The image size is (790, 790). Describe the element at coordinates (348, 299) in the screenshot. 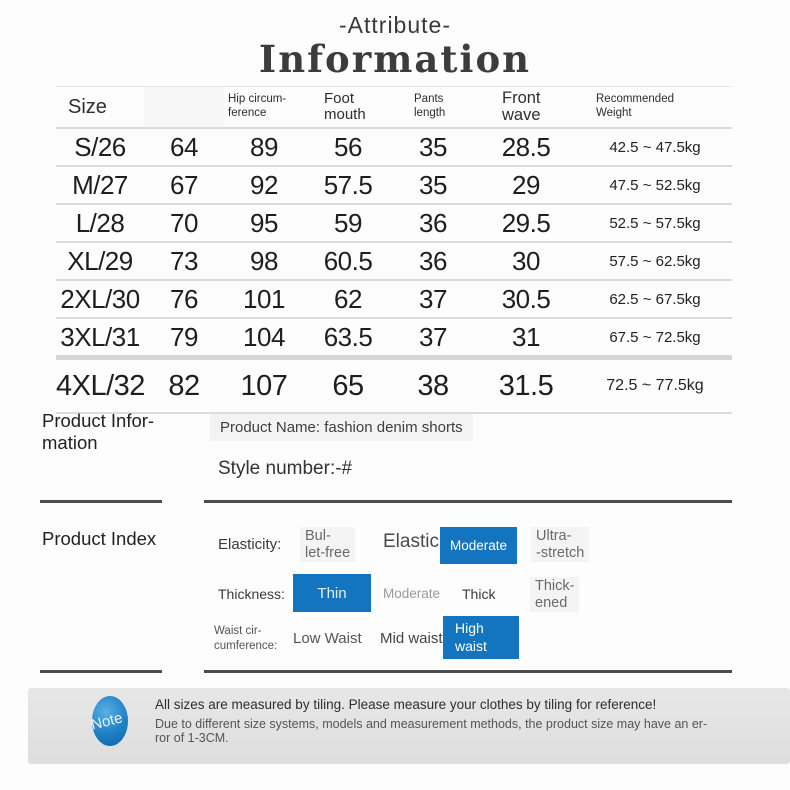

I see `foot-cell: 62` at that location.